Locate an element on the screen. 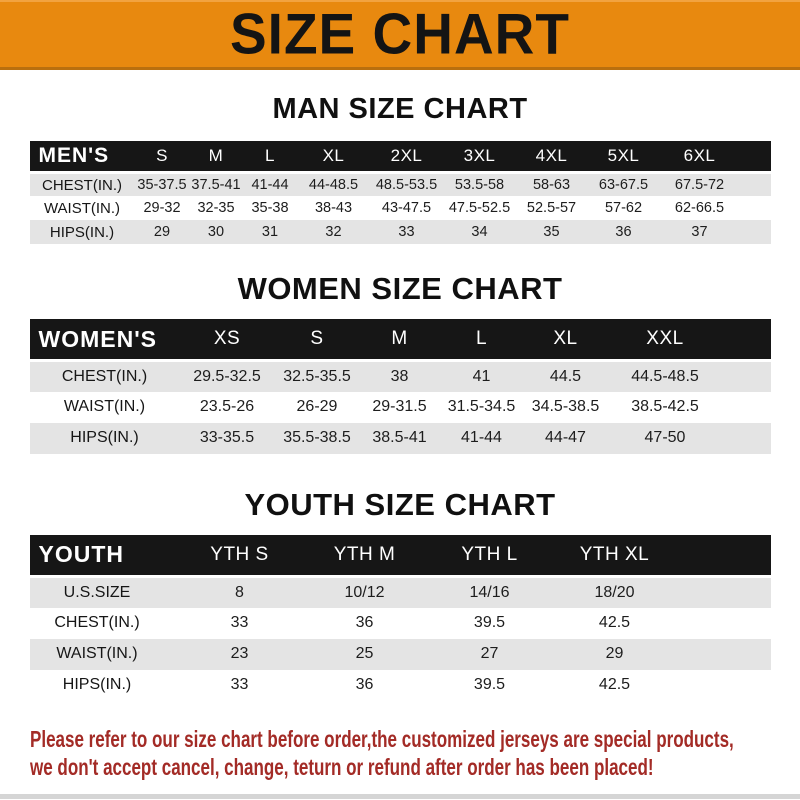 Image resolution: width=800 pixels, height=800 pixels. size-value: 29.5-32.5 is located at coordinates (227, 377).